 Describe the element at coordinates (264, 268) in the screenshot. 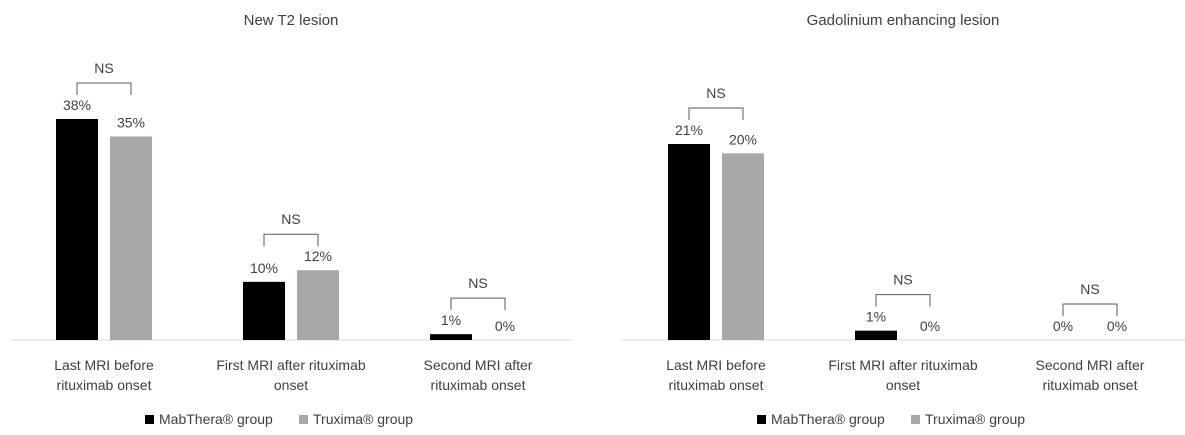

I see `data-label: 10%` at that location.